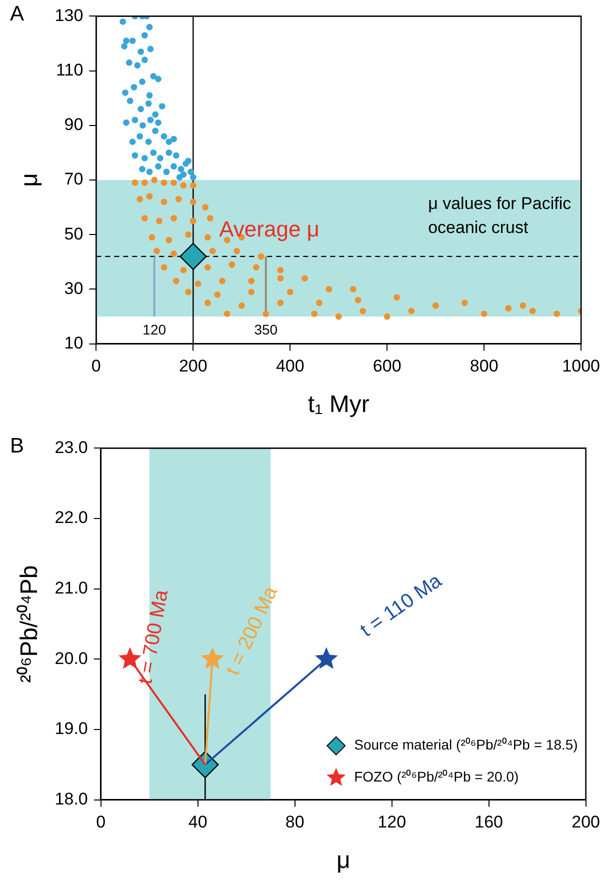 Image resolution: width=606 pixels, height=892 pixels. Describe the element at coordinates (30, 180) in the screenshot. I see `y-axis-title: μ` at that location.